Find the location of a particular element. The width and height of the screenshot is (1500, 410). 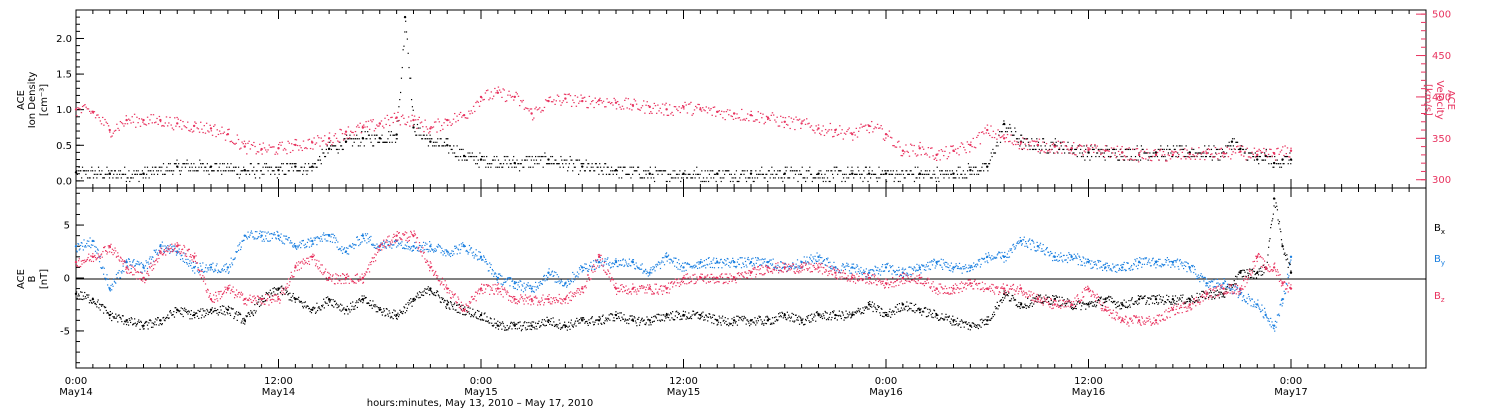

bx-point-anchor is located at coordinates (295, 299).